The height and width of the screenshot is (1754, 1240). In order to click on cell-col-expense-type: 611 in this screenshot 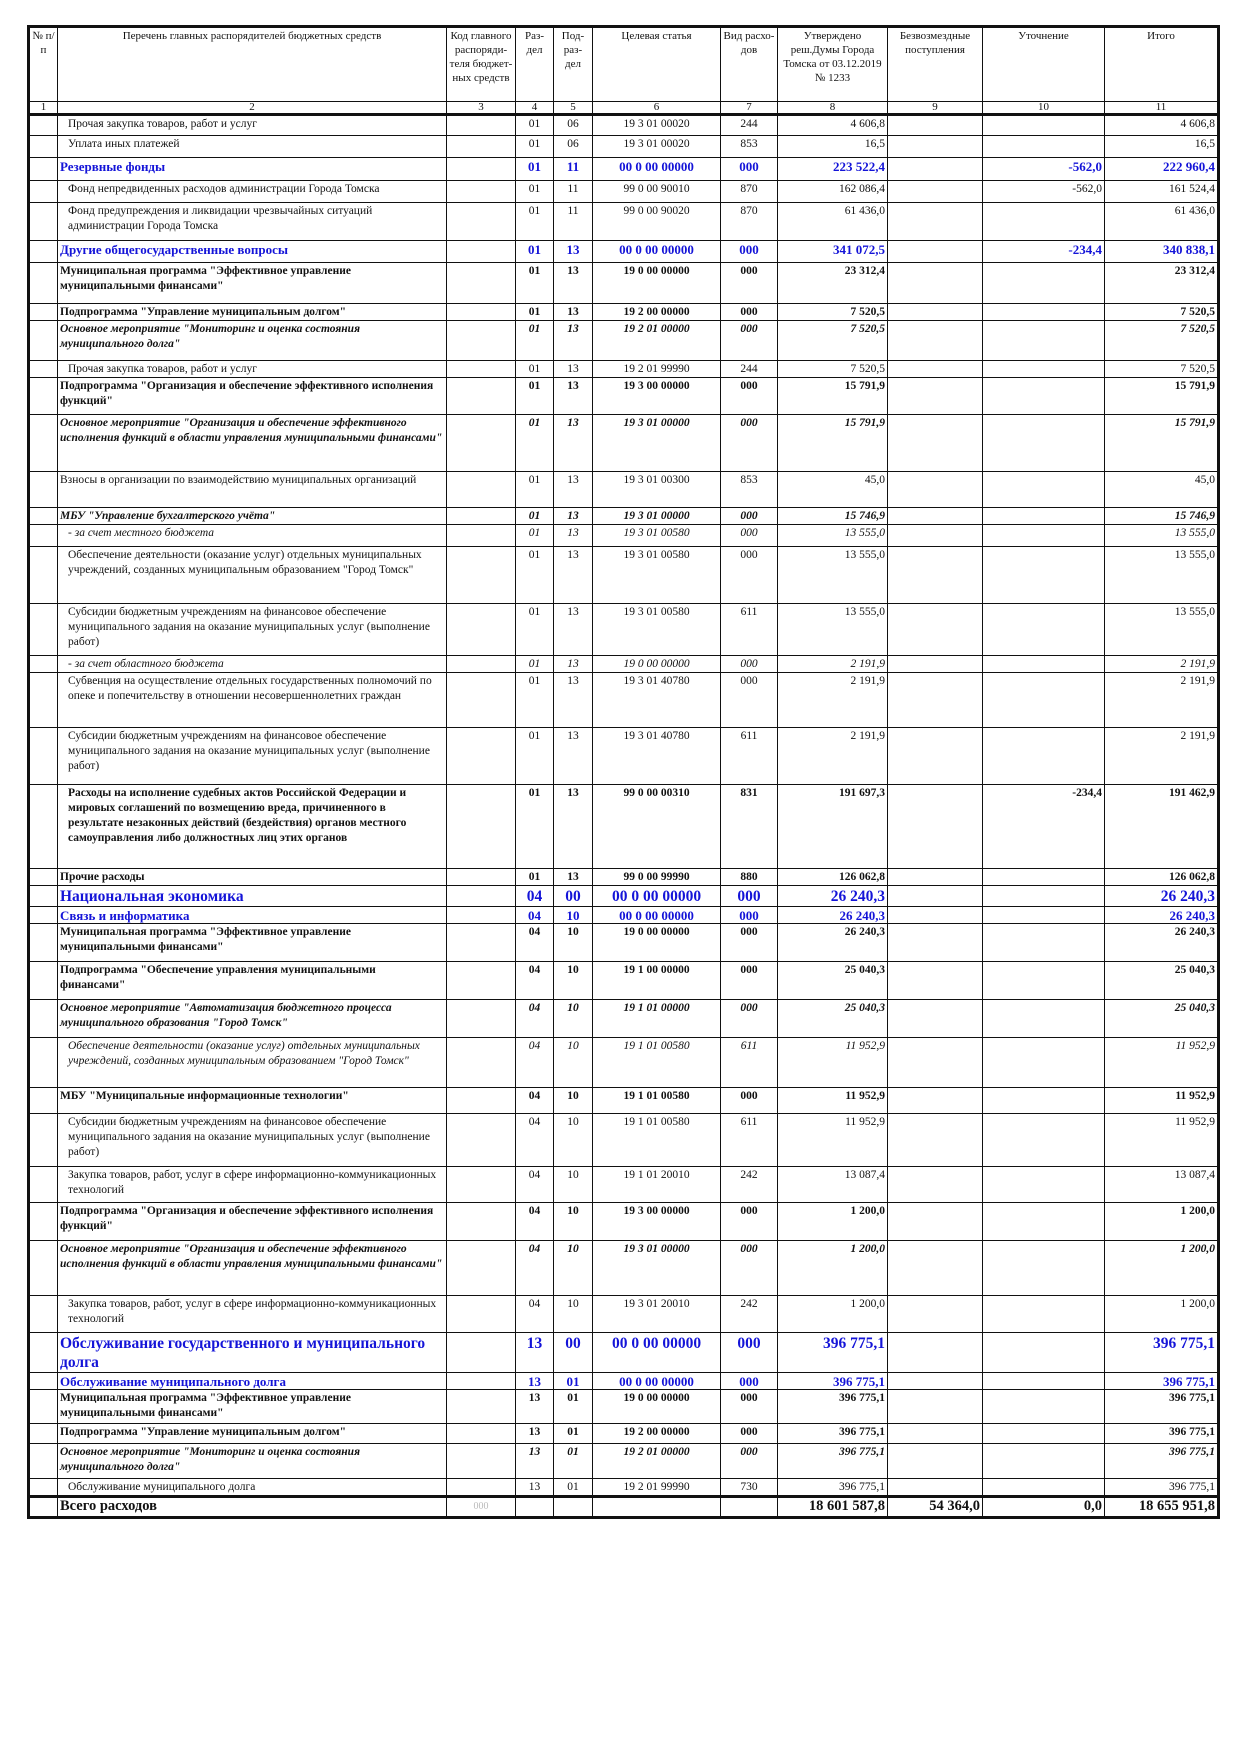, I will do `click(749, 756)`.